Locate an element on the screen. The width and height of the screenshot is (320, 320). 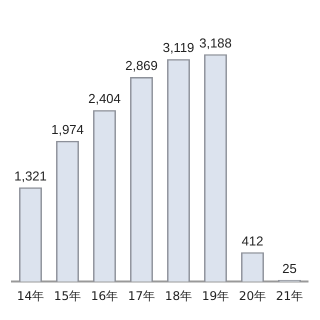
x-tick-label: 14年 is located at coordinates (30, 295).